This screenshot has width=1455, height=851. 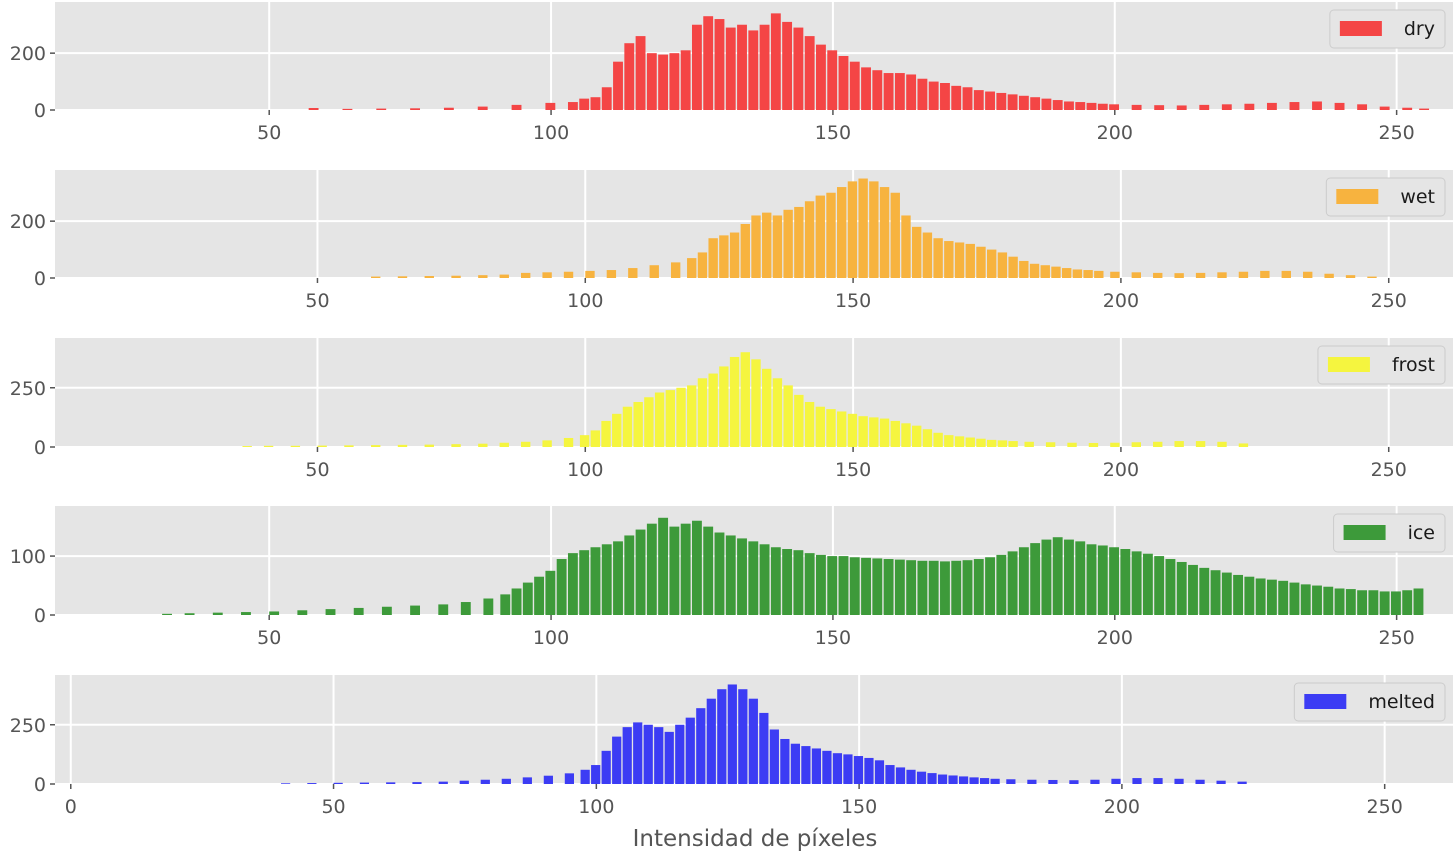 What do you see at coordinates (755, 838) in the screenshot?
I see `x-axis-label: Intensidad de píxeles` at bounding box center [755, 838].